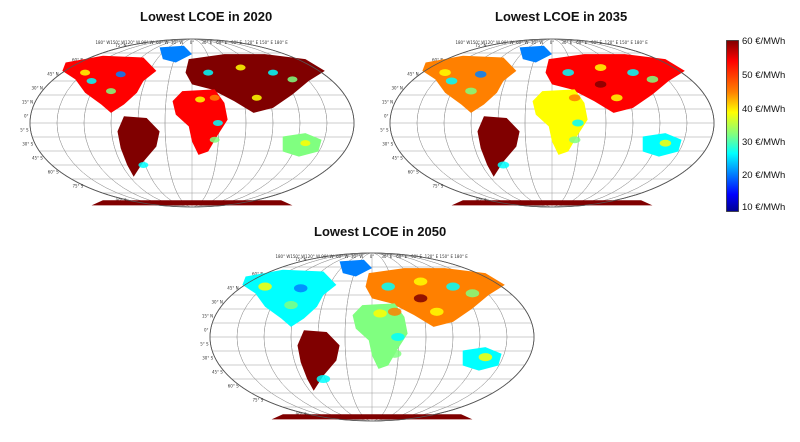 This screenshot has width=800, height=442. Describe the element at coordinates (192, 42) in the screenshot. I see `longitude-tick: 0°` at that location.